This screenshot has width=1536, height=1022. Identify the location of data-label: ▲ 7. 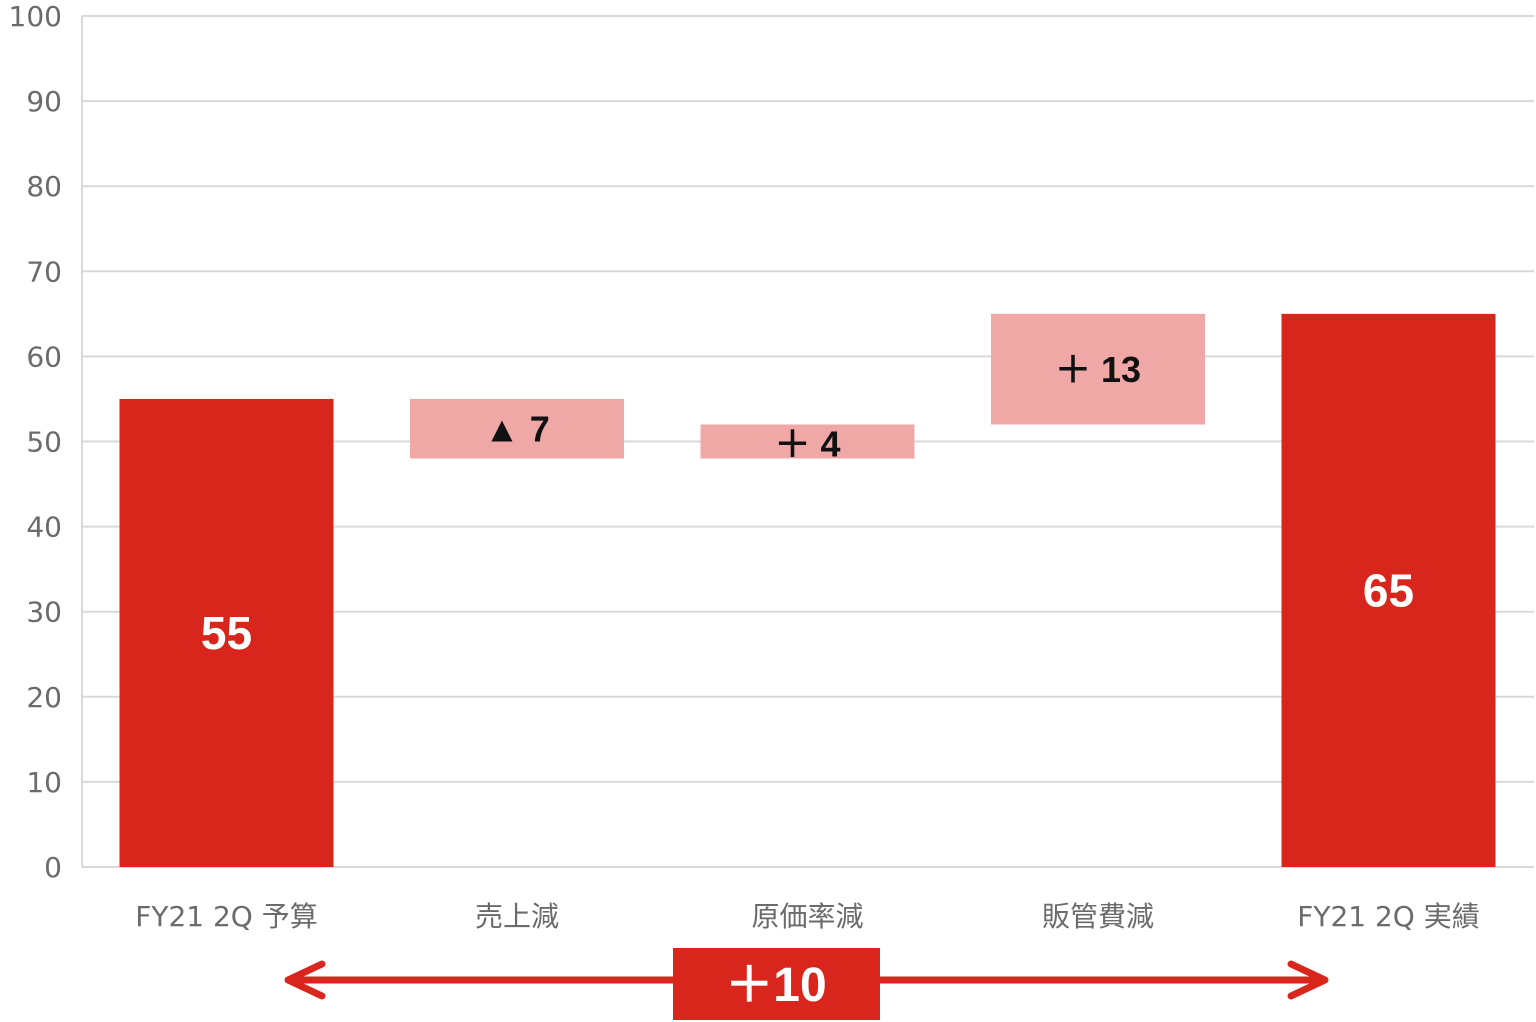
(517, 429).